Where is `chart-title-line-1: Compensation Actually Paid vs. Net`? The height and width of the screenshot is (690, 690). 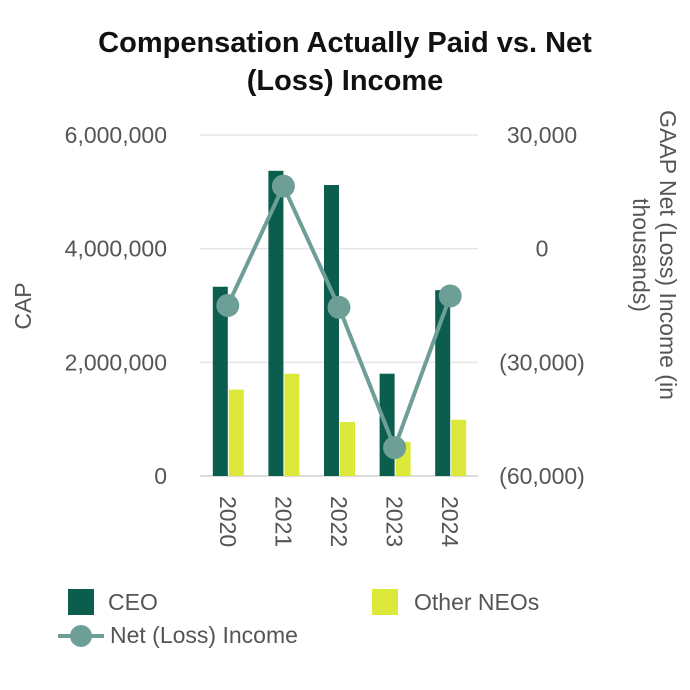
chart-title-line-1: Compensation Actually Paid vs. Net is located at coordinates (345, 43).